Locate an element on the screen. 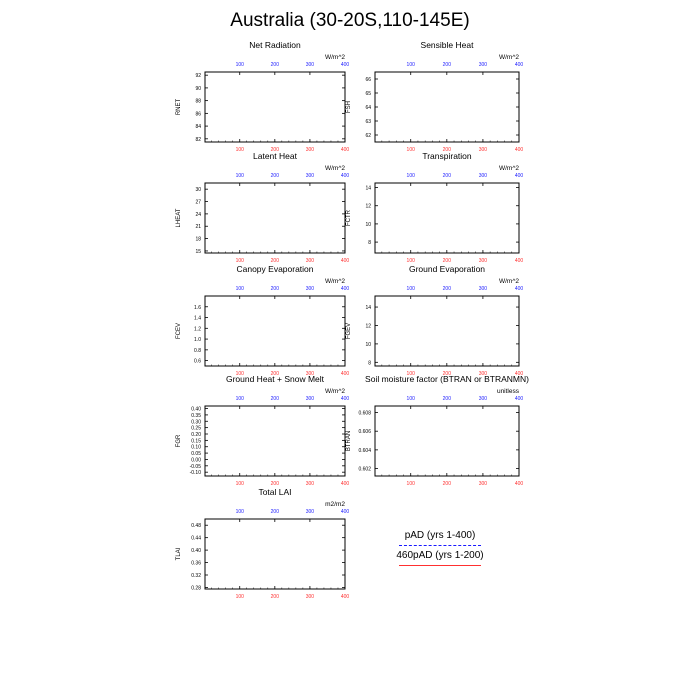 The image size is (700, 700). panel-1-xtick-top-label-2: 300 is located at coordinates (310, 65).